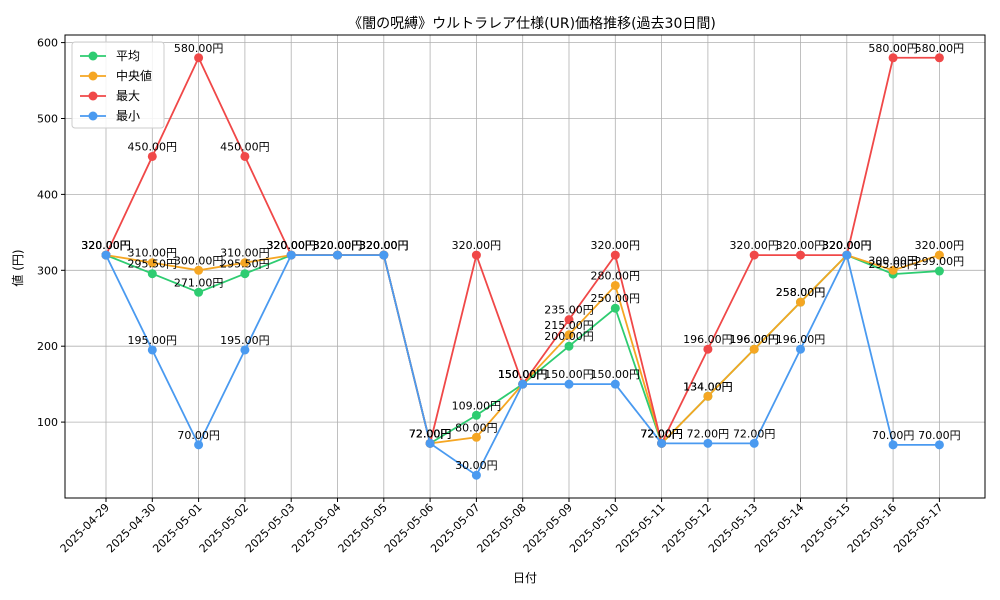 The height and width of the screenshot is (600, 1000). I want to click on data-label: 250.00円, so click(616, 298).